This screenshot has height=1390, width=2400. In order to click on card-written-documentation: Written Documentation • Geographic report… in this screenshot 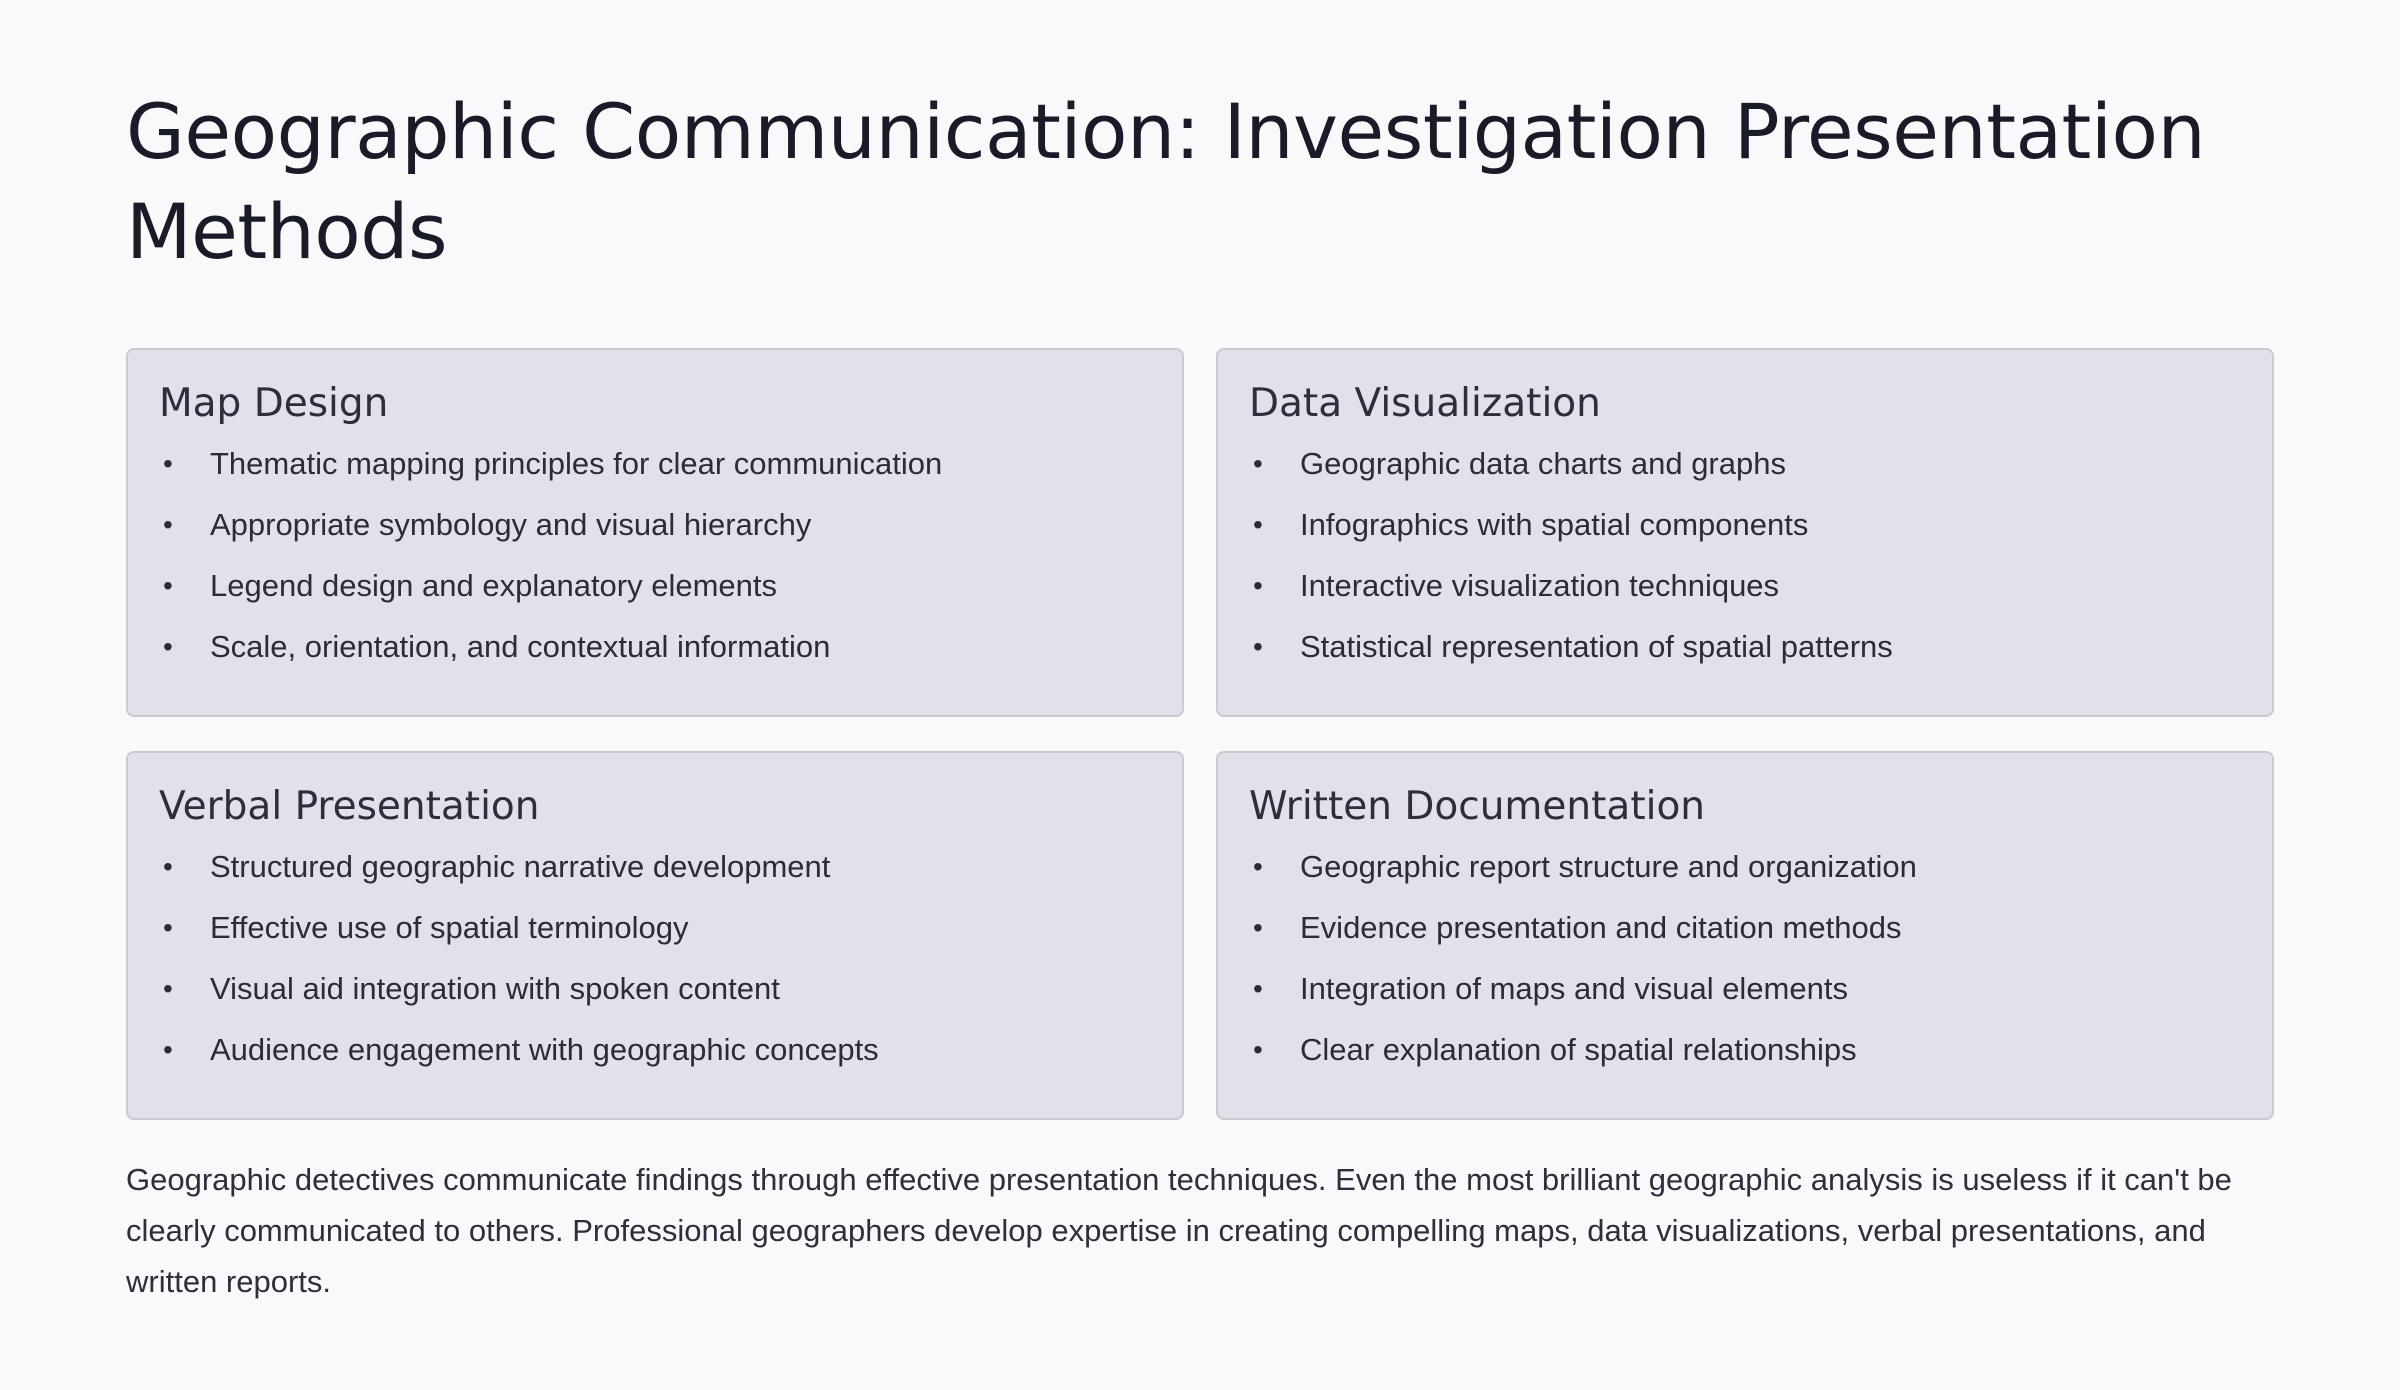, I will do `click(1745, 935)`.